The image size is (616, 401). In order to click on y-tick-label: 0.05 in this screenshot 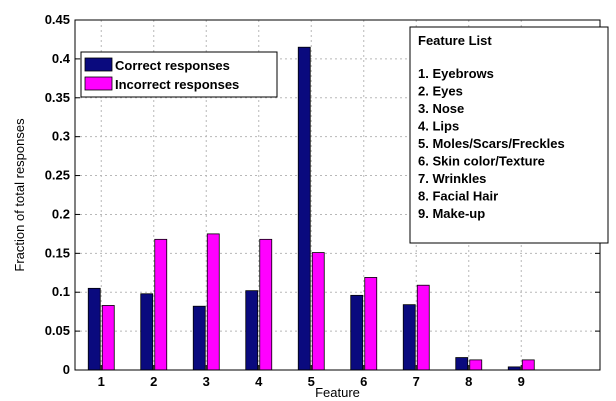, I will do `click(57, 330)`.